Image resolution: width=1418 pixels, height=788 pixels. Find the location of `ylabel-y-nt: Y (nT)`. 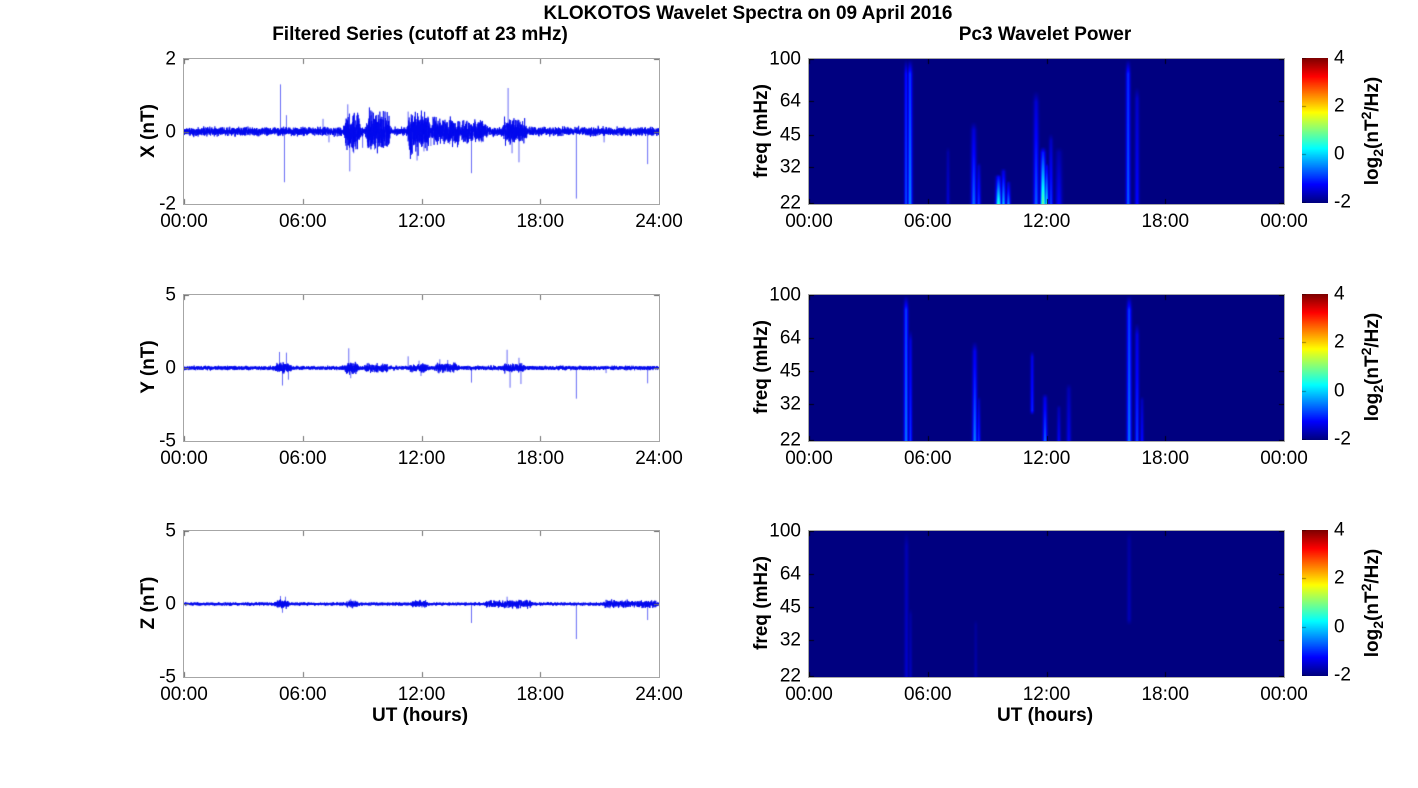

ylabel-y-nt: Y (nT) is located at coordinates (148, 367).